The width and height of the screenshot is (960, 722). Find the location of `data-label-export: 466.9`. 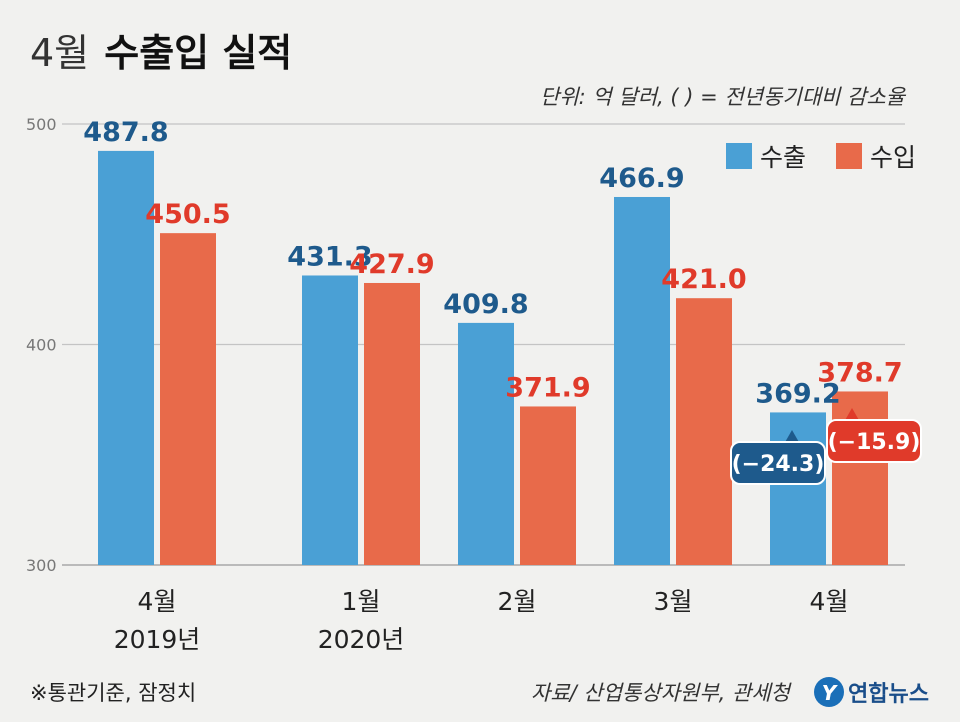

data-label-export: 466.9 is located at coordinates (641, 178).